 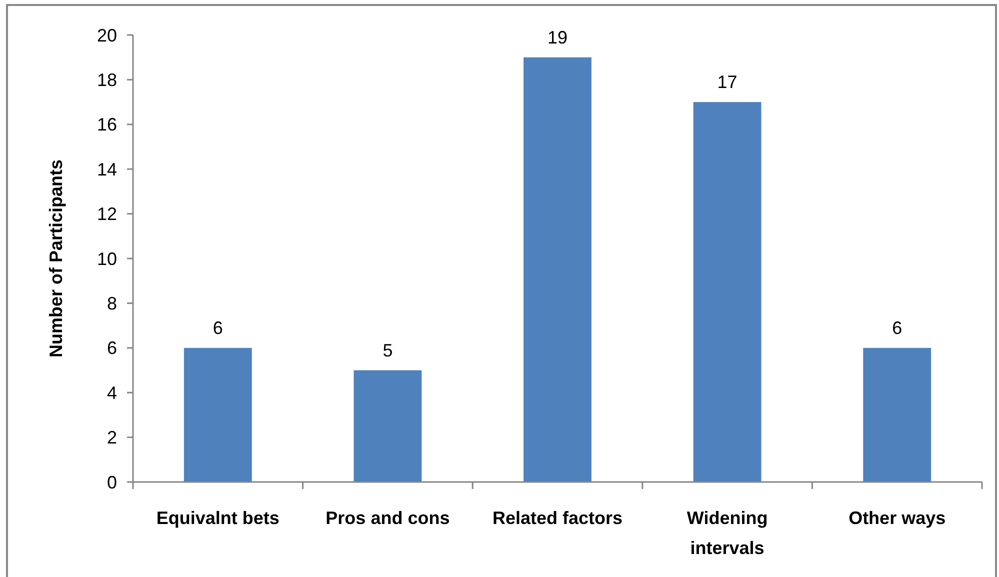 I want to click on y-tick-label: 20, so click(x=106, y=35).